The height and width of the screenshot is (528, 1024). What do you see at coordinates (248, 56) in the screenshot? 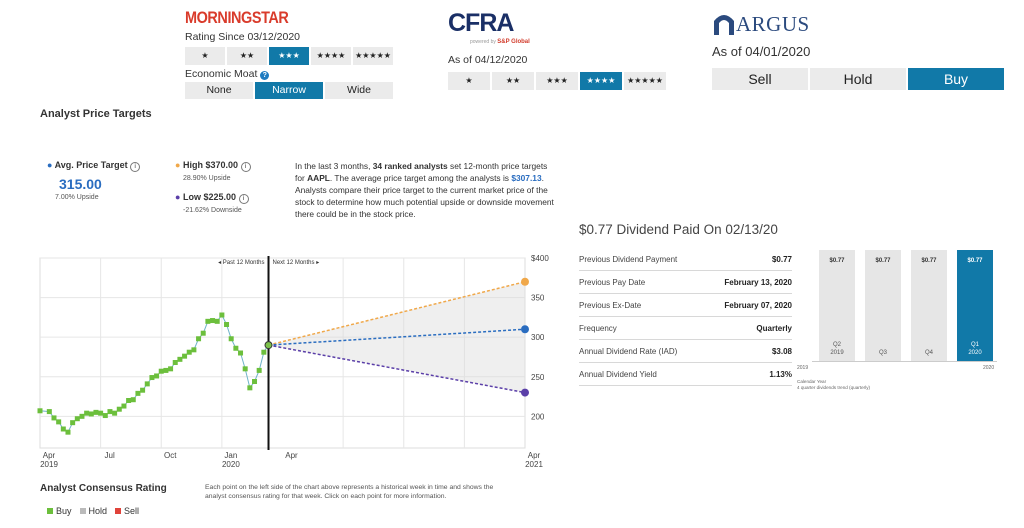
I see `morningstar-star-option-2: ★★` at bounding box center [248, 56].